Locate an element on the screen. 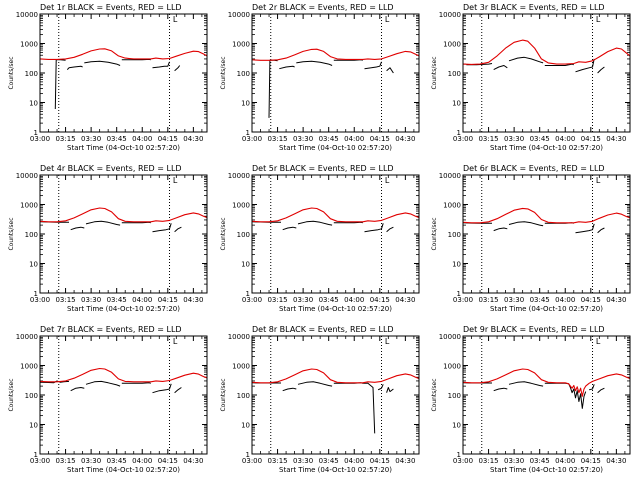 Image resolution: width=640 pixels, height=480 pixels. plot-title: Det 9r BLACK = Events, RED = LLD is located at coordinates (534, 329).